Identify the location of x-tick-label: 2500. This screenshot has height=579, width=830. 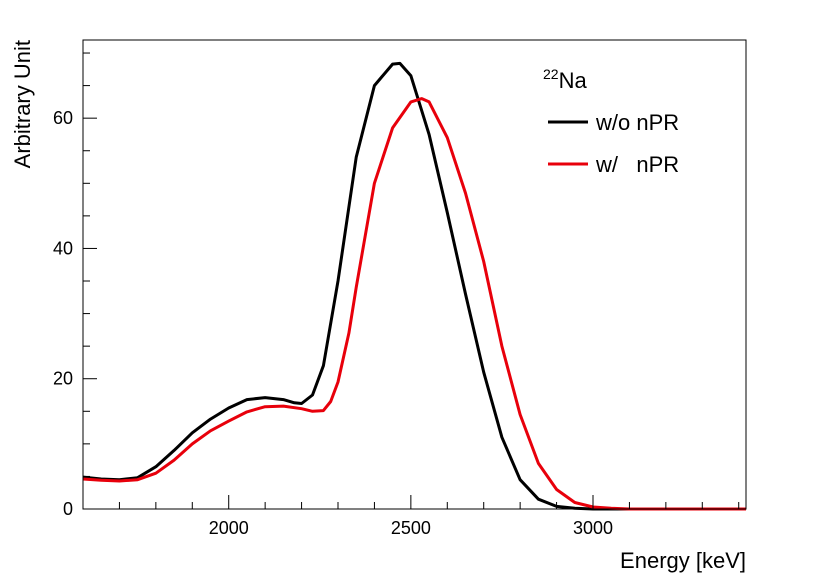
(411, 528).